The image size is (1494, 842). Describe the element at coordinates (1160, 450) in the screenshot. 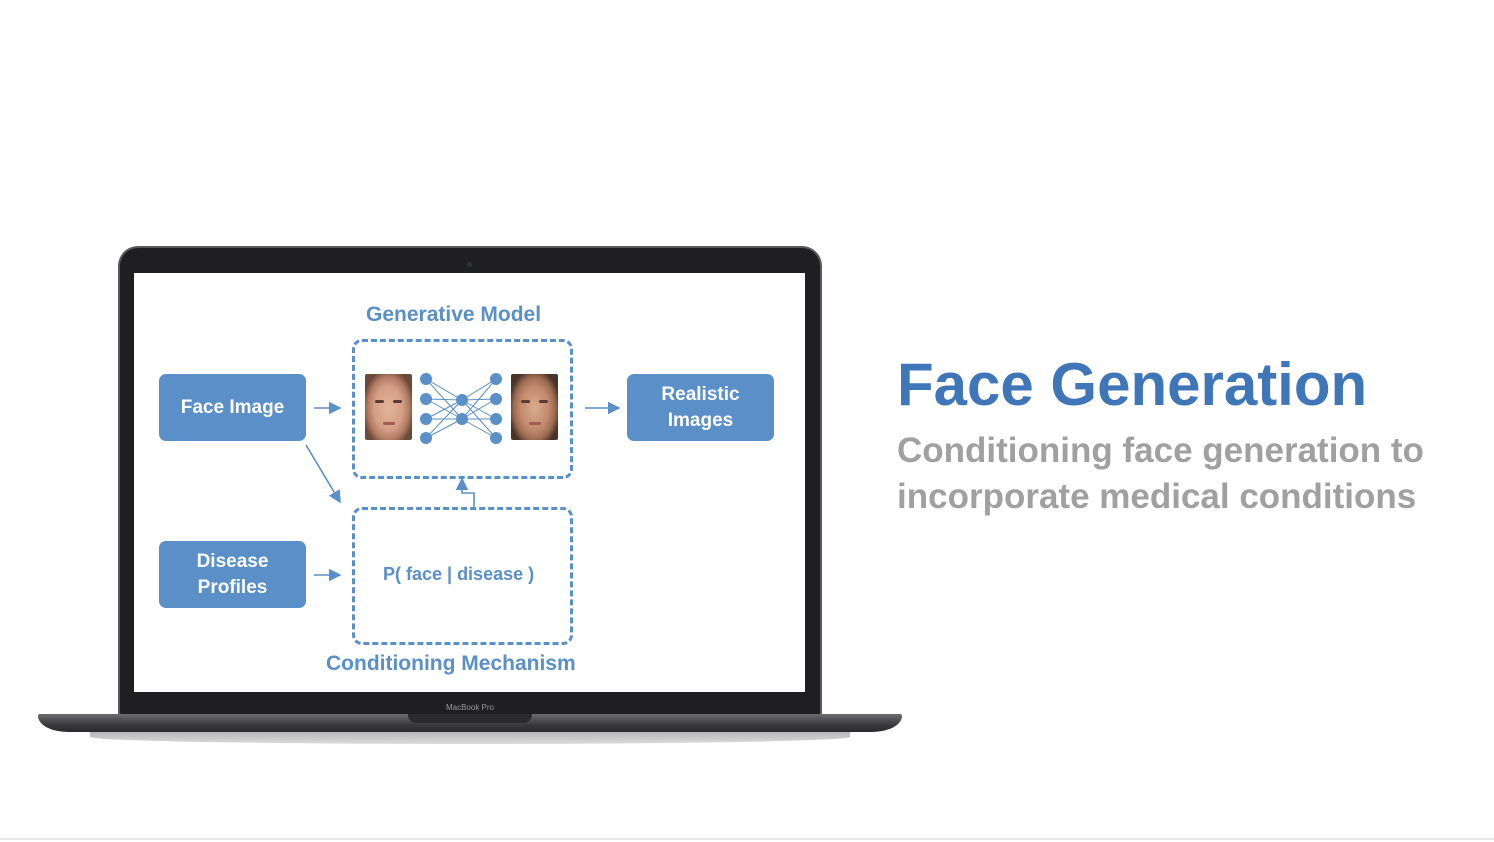

I see `slide-subtitle-line1: Conditioning face generation to` at that location.